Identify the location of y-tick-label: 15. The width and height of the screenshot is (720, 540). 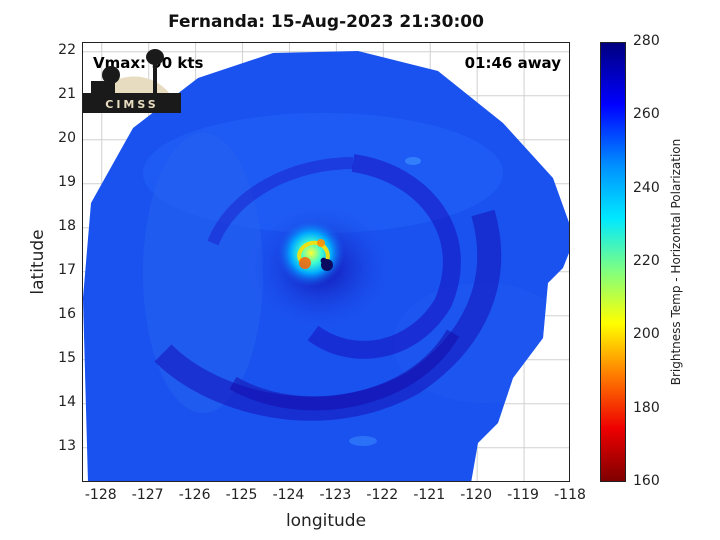
(67, 357).